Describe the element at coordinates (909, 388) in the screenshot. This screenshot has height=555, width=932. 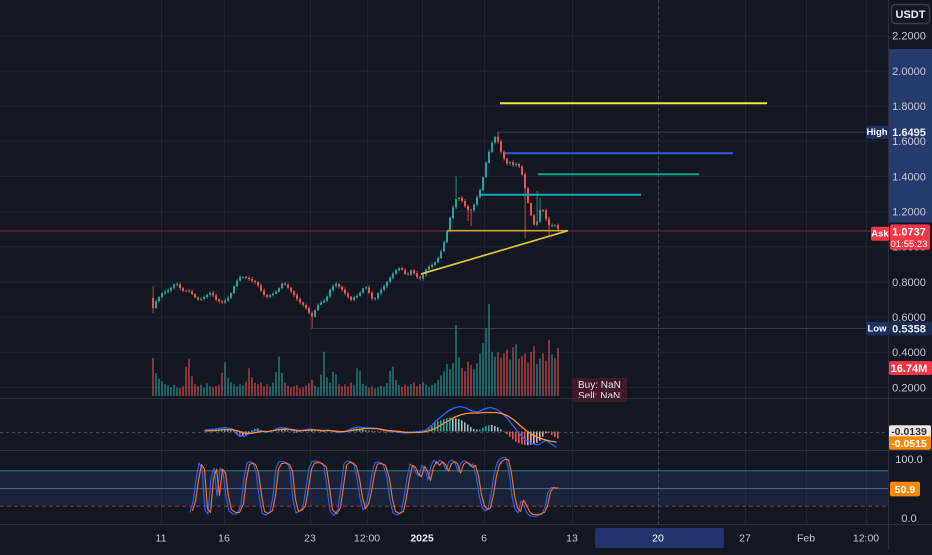
I see `svg-text: 0.2000` at that location.